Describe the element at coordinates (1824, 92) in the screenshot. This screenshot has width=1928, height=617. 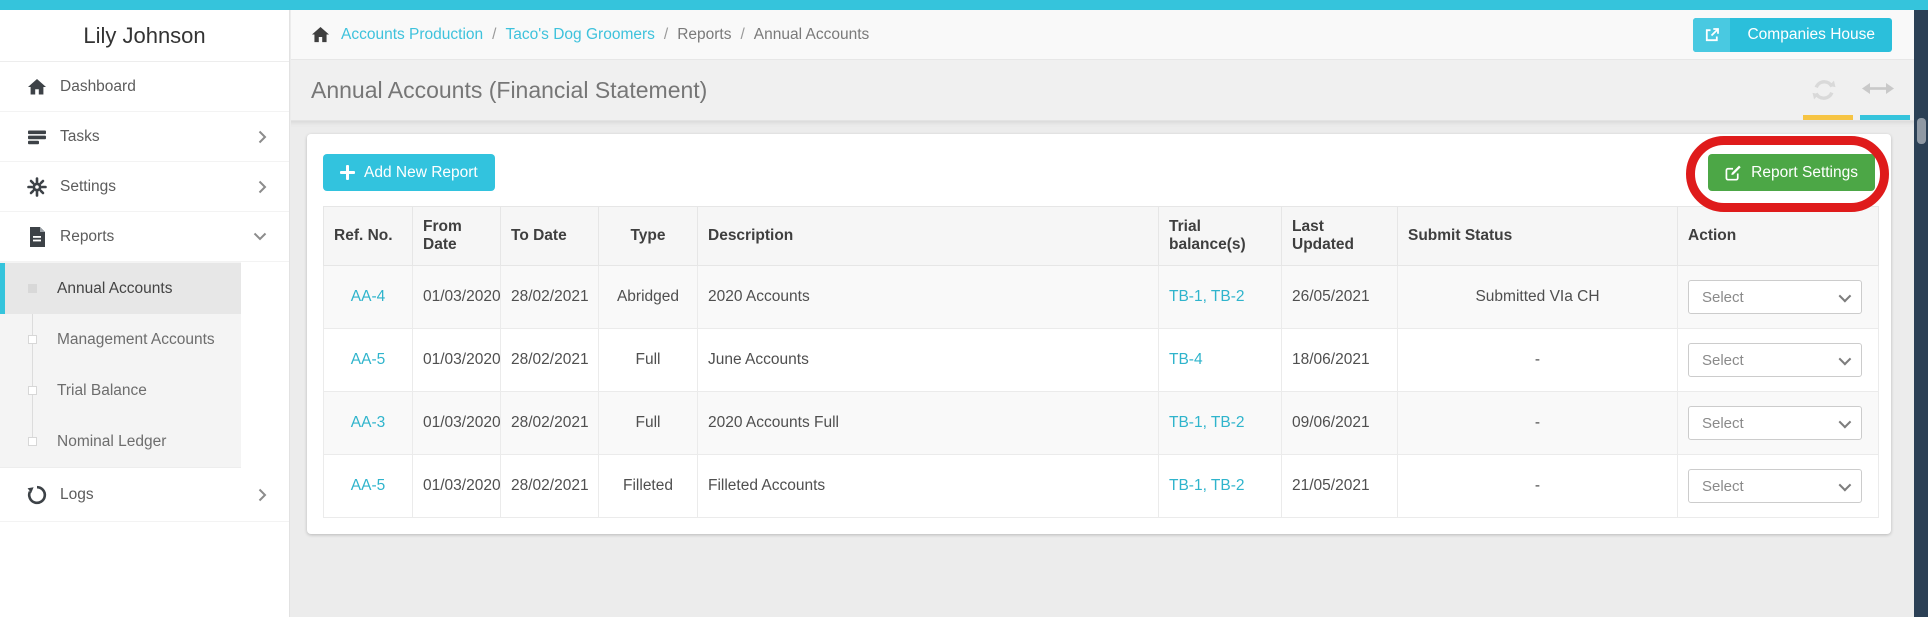
I see `refresh-icon` at that location.